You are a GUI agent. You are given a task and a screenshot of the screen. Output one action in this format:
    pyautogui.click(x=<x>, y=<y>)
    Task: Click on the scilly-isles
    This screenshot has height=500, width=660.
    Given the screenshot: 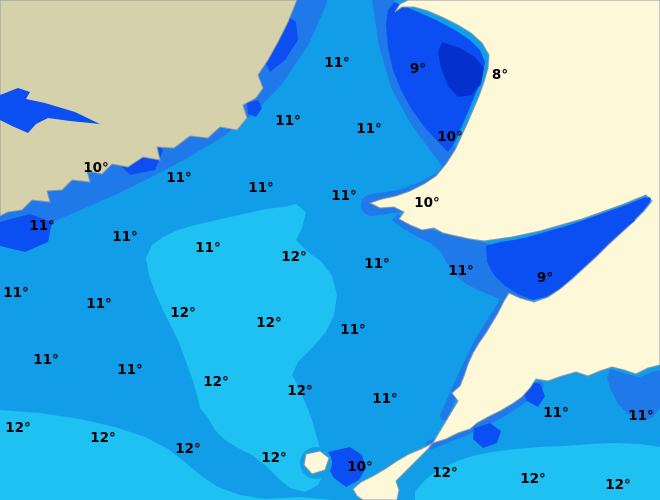 What is the action you would take?
    pyautogui.click(x=316, y=462)
    